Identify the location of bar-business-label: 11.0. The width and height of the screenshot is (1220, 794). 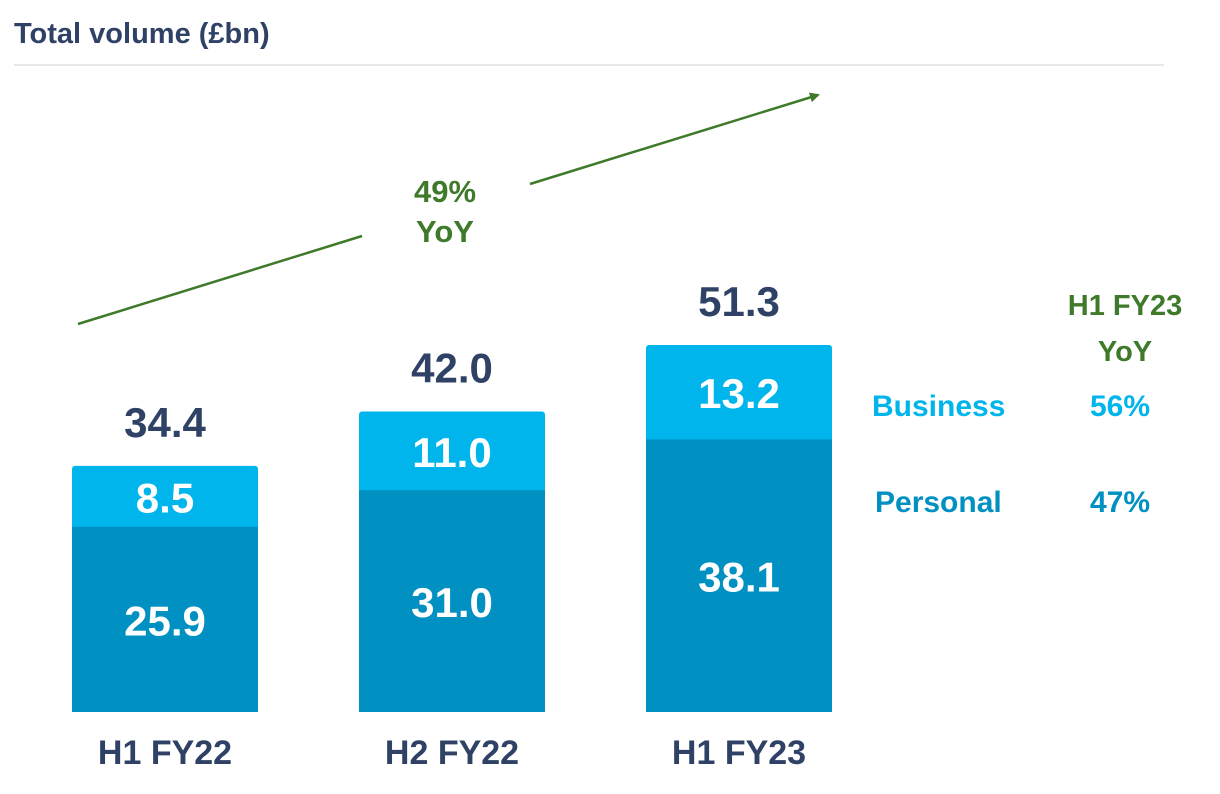
(451, 452).